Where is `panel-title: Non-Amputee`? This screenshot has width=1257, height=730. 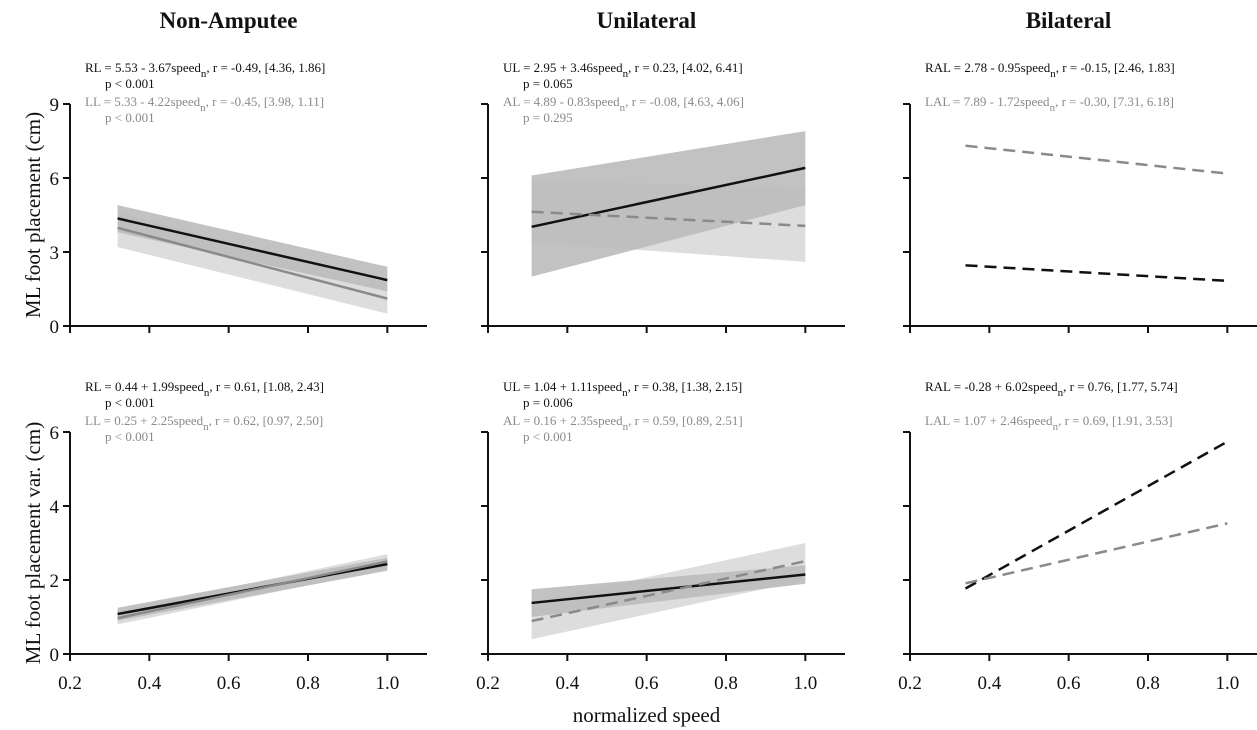
panel-title: Non-Amputee is located at coordinates (229, 20).